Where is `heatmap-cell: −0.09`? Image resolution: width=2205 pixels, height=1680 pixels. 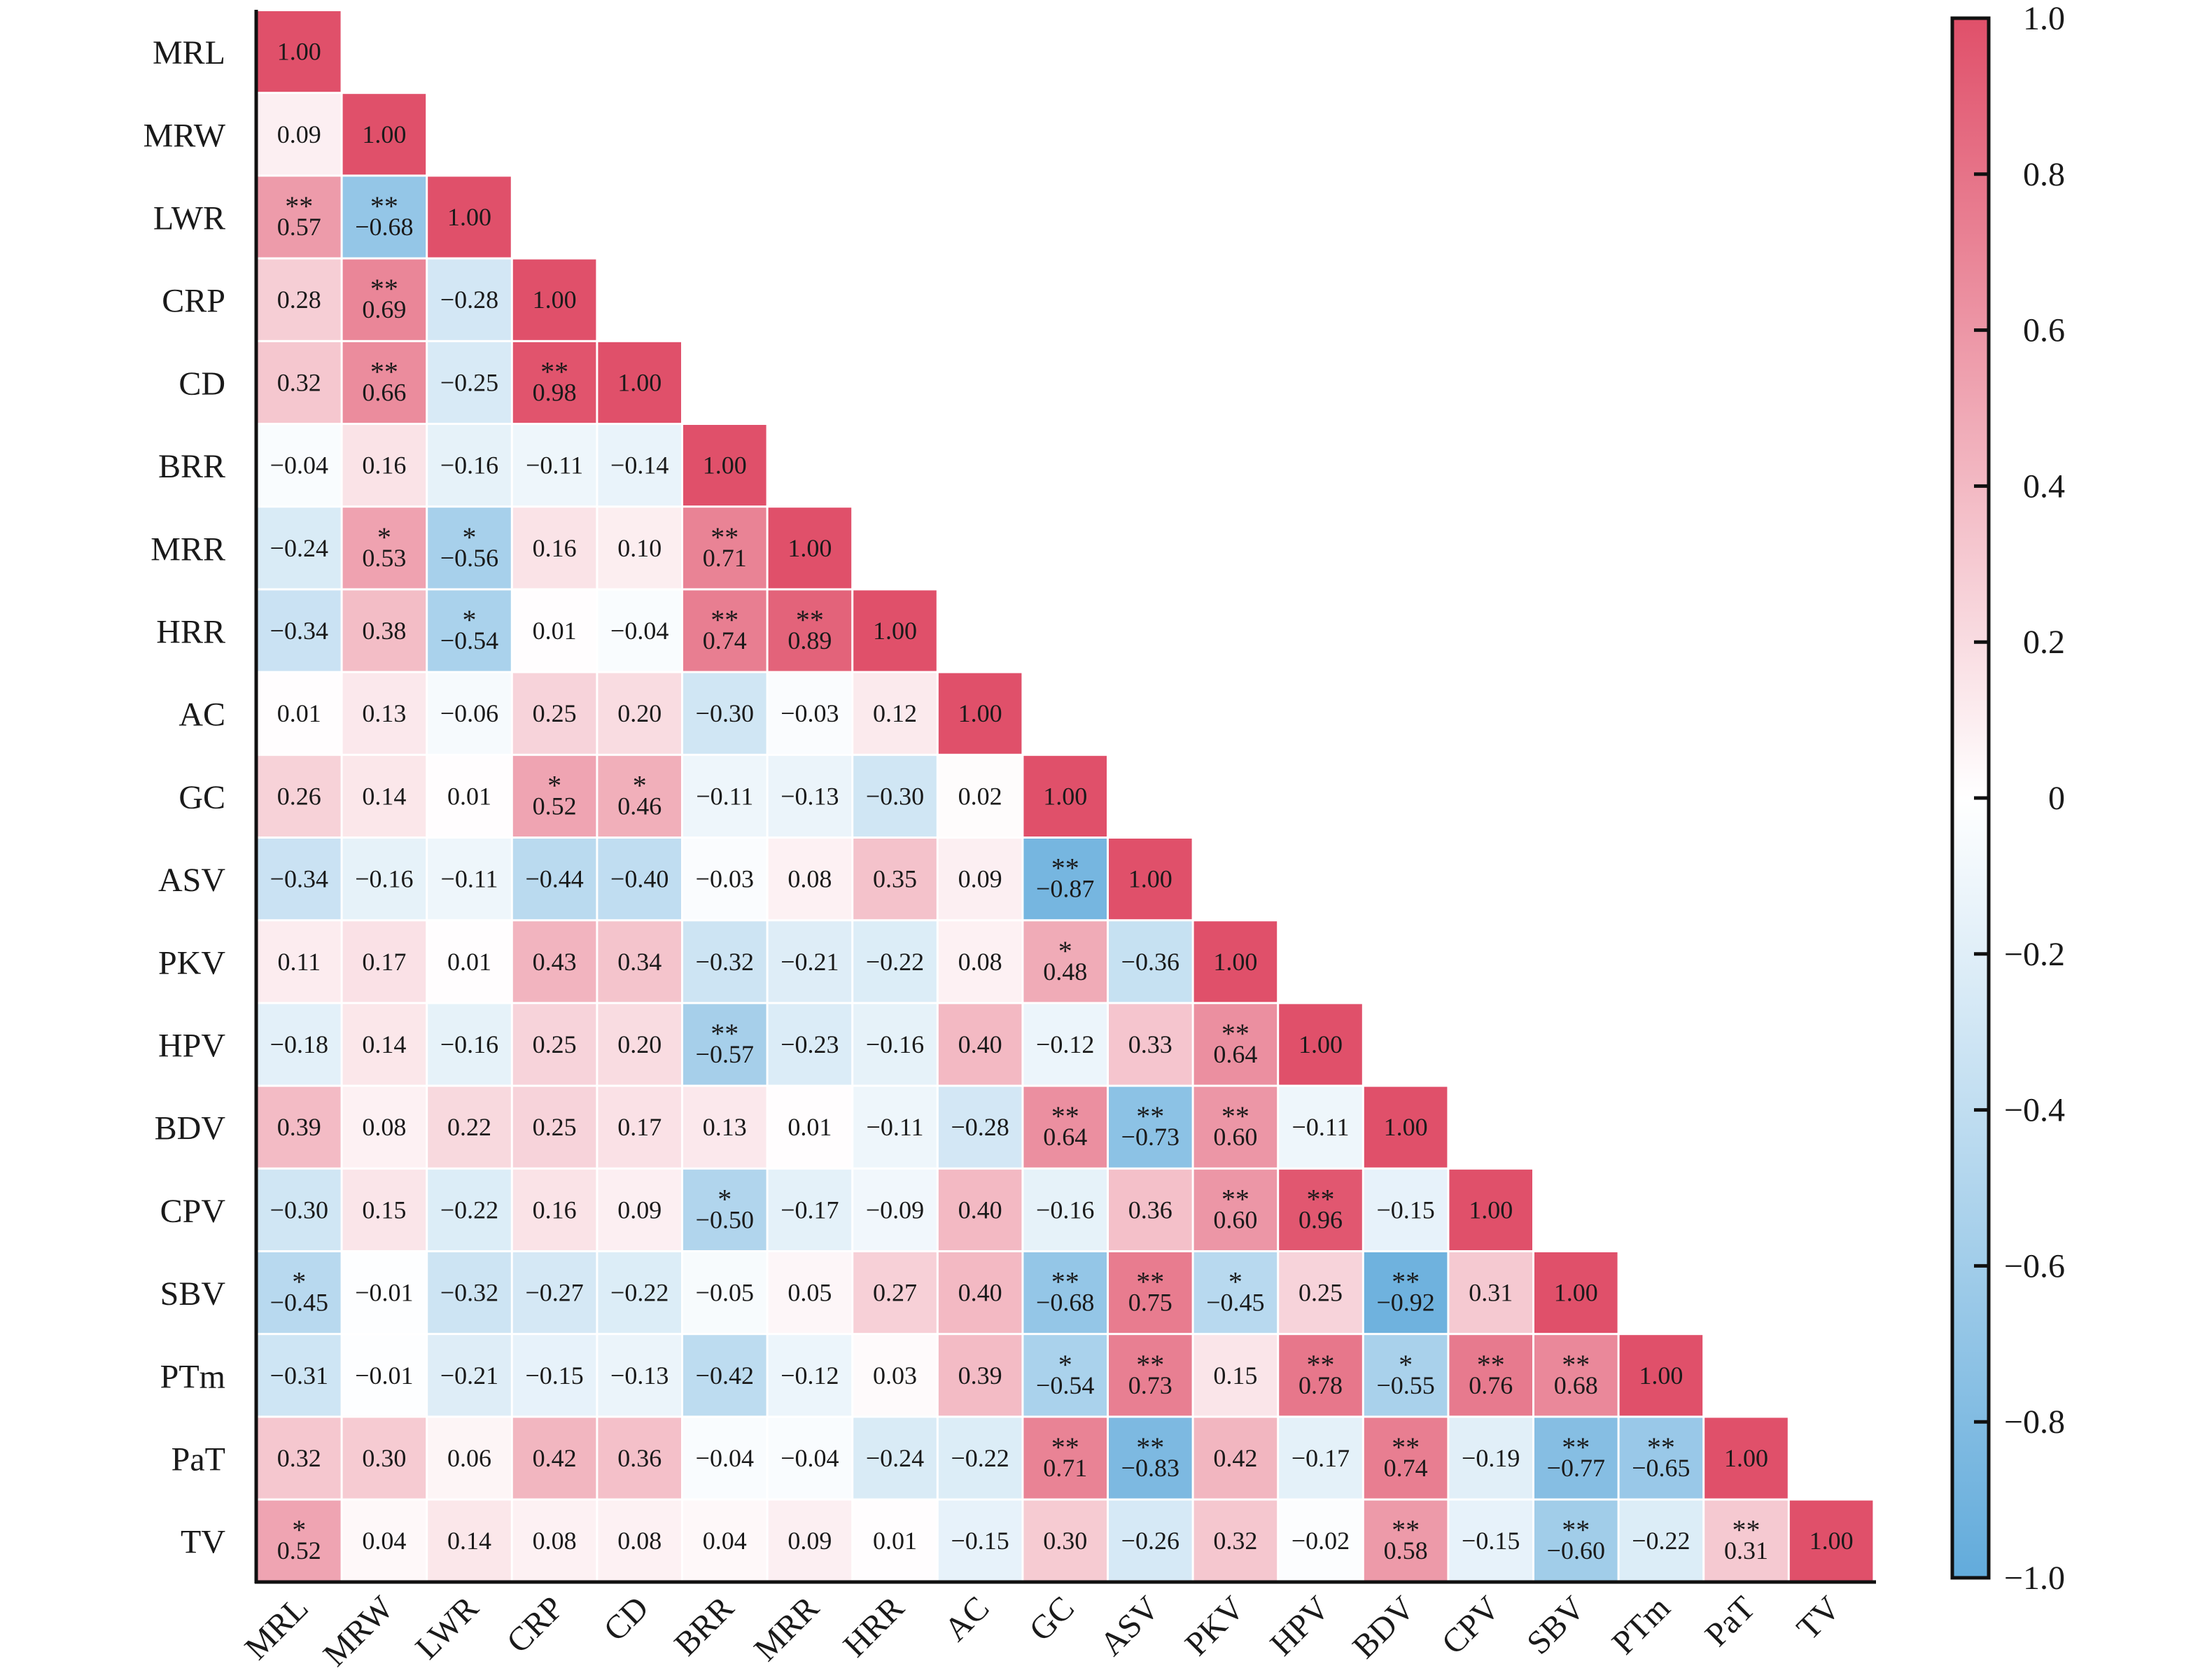
heatmap-cell: −0.09 is located at coordinates (895, 1209).